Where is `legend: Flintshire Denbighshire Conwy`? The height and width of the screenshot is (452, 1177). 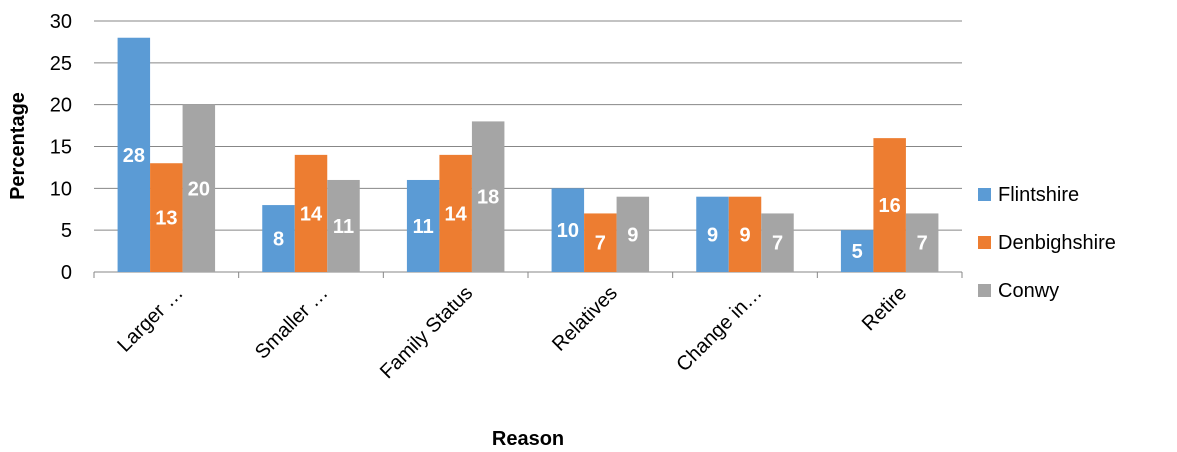
legend: Flintshire Denbighshire Conwy is located at coordinates (1047, 243).